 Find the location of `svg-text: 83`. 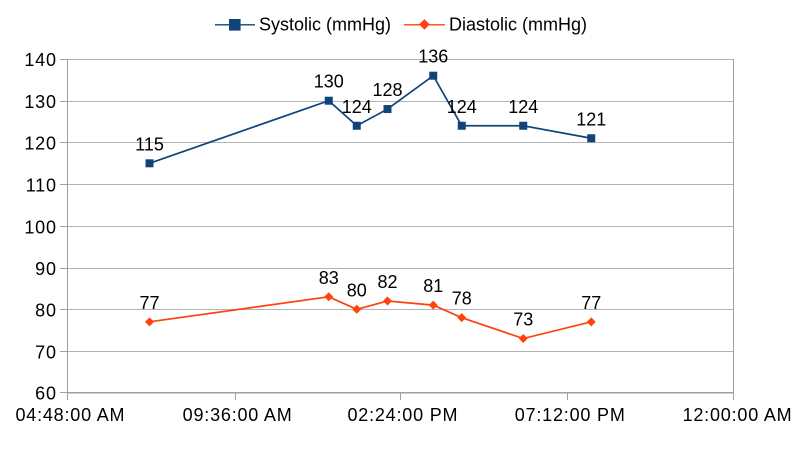

svg-text: 83 is located at coordinates (329, 278).